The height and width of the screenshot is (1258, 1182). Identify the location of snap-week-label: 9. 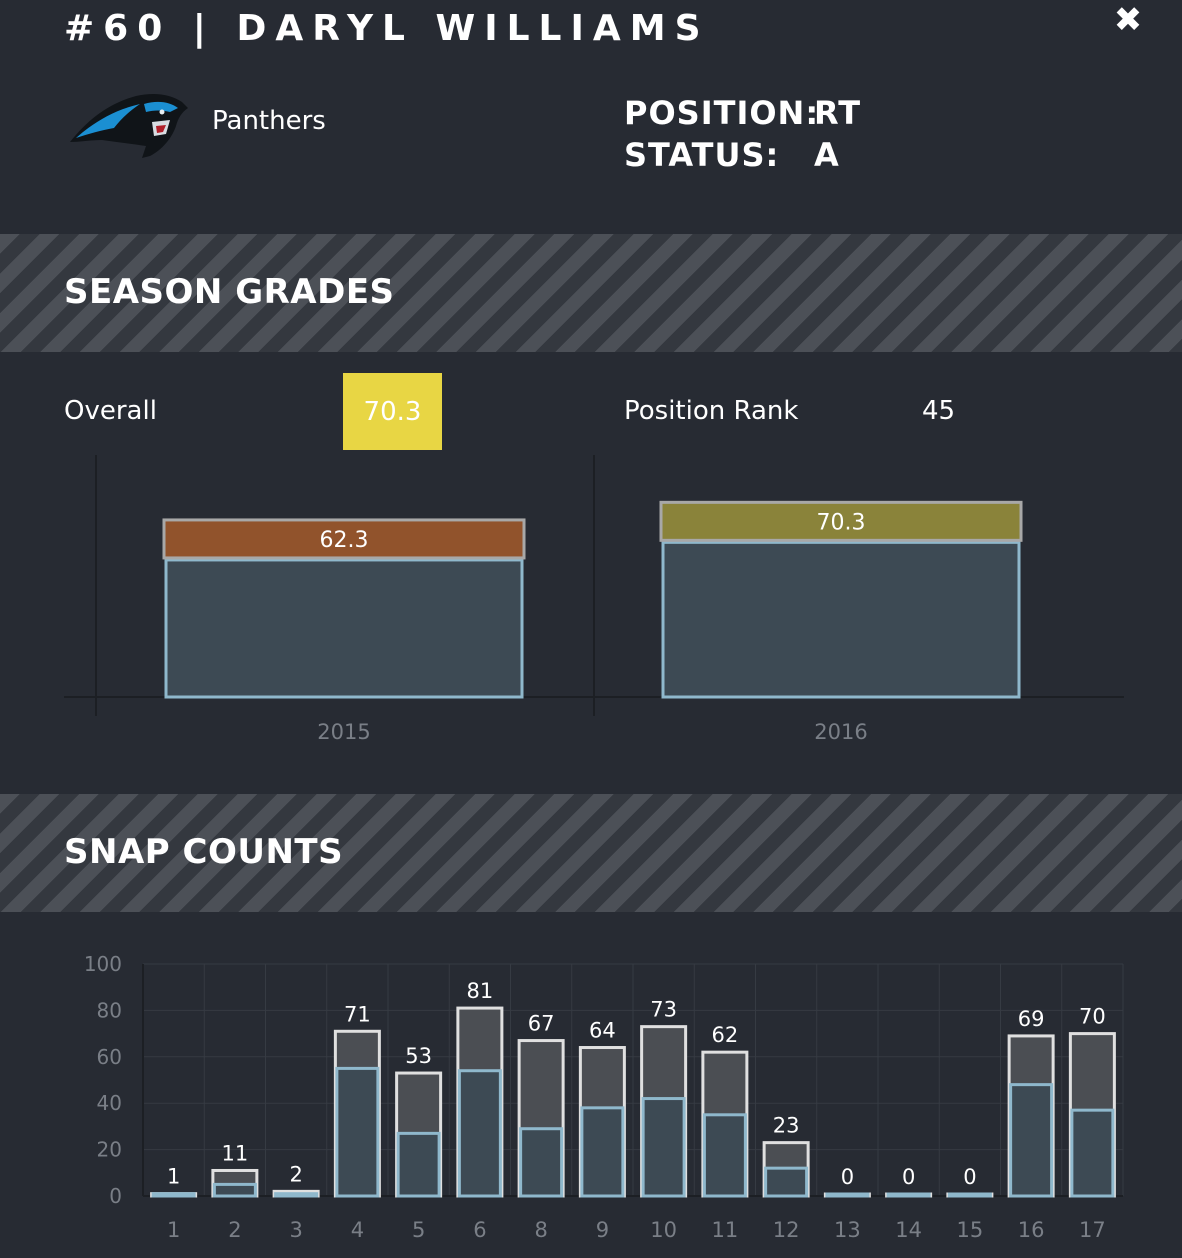
(602, 1230).